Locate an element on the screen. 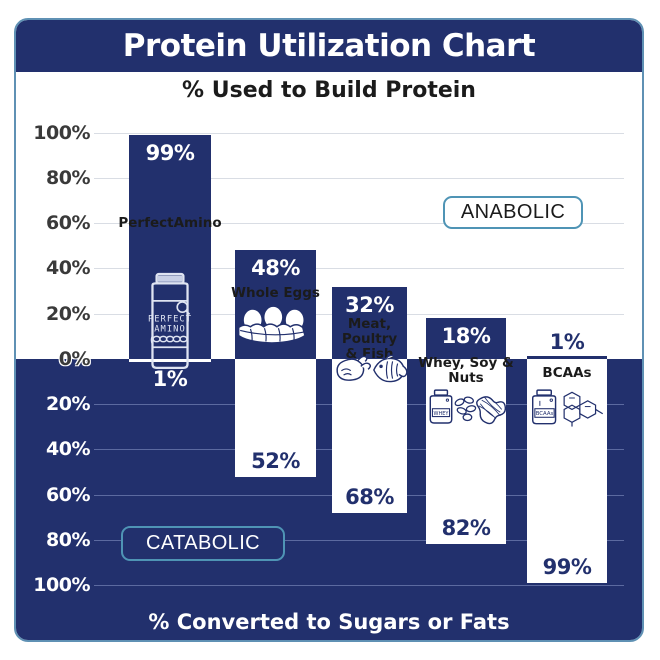 The width and height of the screenshot is (660, 660). bar-value-anabolic: 48% is located at coordinates (275, 268).